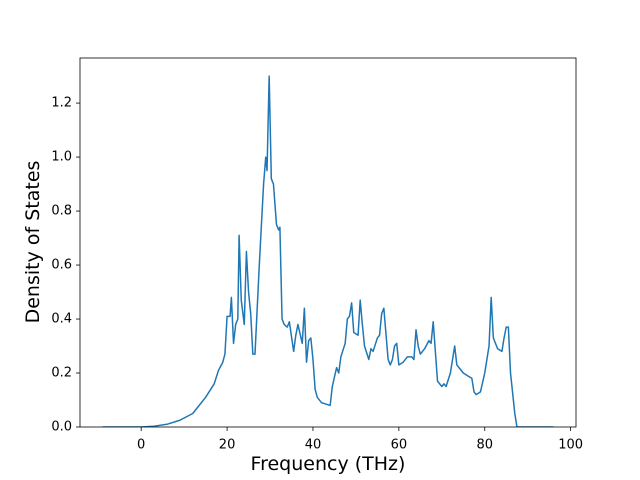 Image resolution: width=640 pixels, height=480 pixels. What do you see at coordinates (313, 445) in the screenshot?
I see `x-tick-label: 40` at bounding box center [313, 445].